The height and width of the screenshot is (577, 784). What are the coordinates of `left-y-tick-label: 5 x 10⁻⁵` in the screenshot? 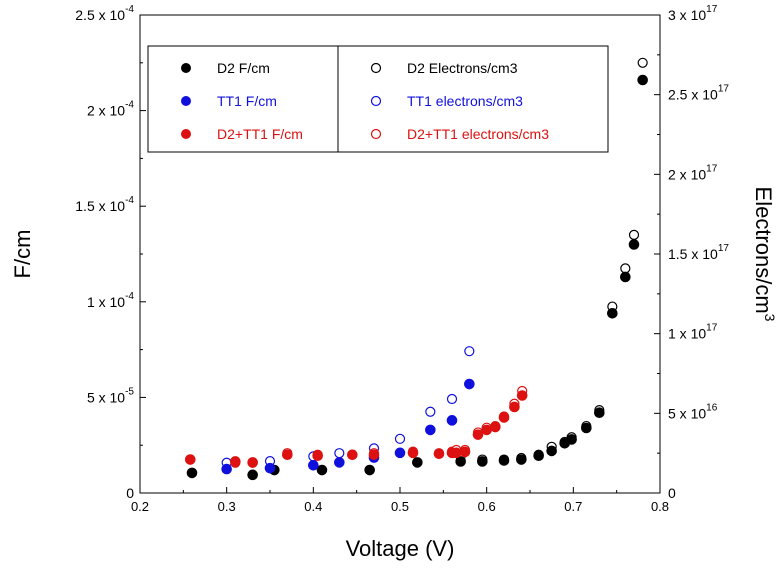 It's located at (110, 395).